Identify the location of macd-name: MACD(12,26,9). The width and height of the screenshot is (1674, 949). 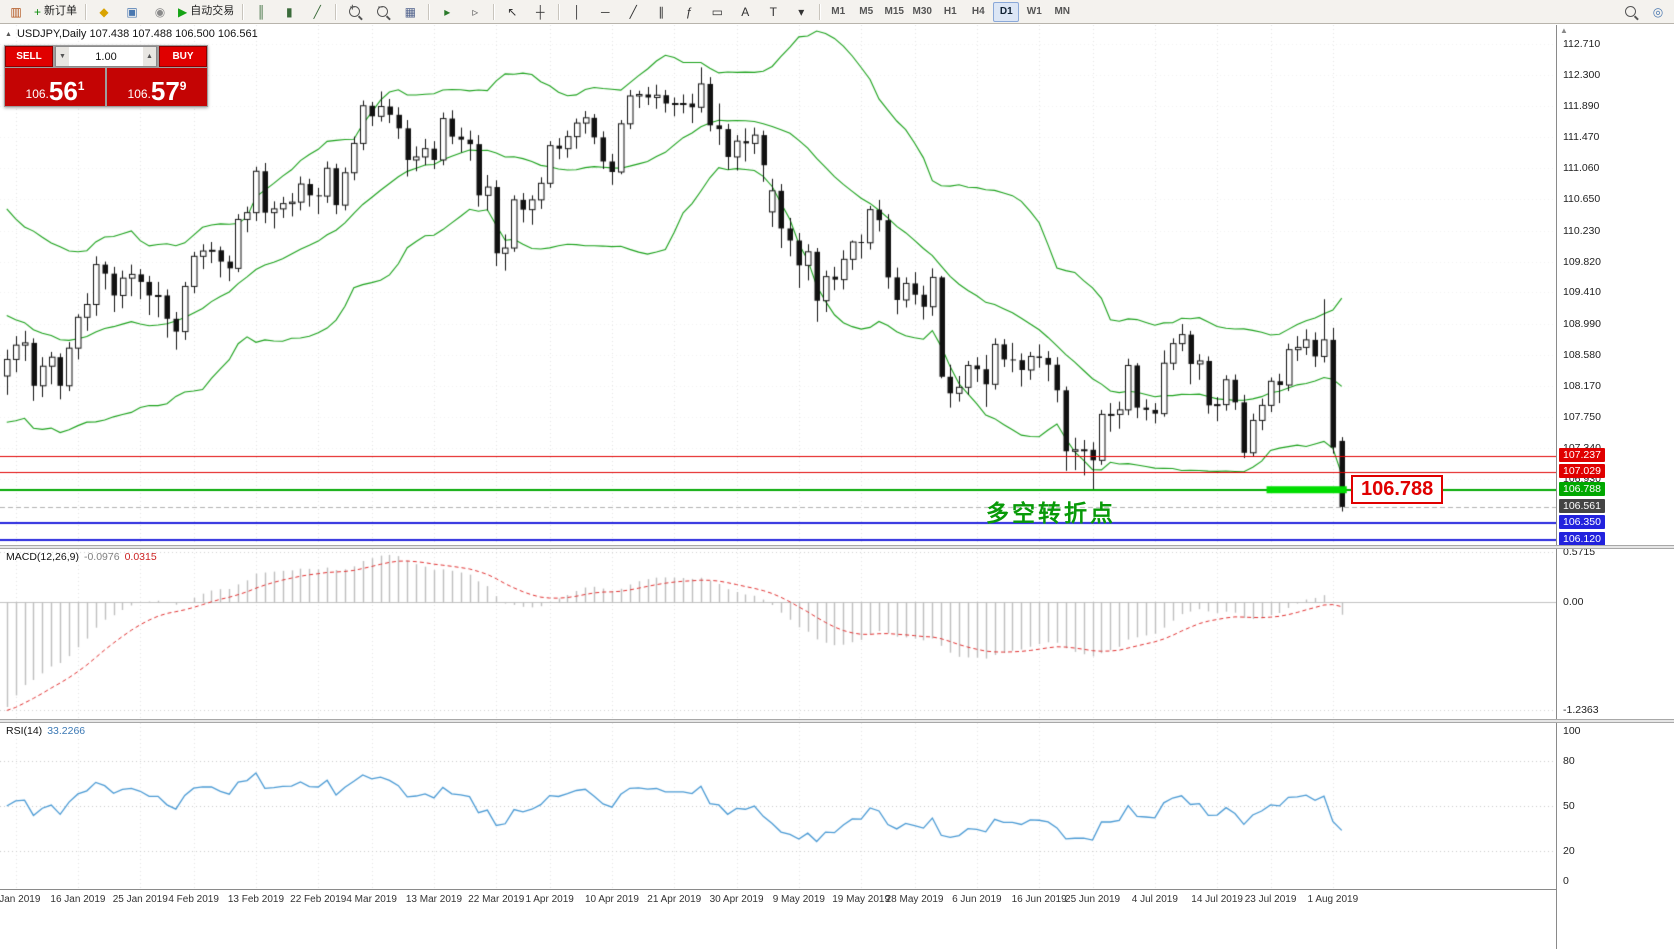
(42, 557).